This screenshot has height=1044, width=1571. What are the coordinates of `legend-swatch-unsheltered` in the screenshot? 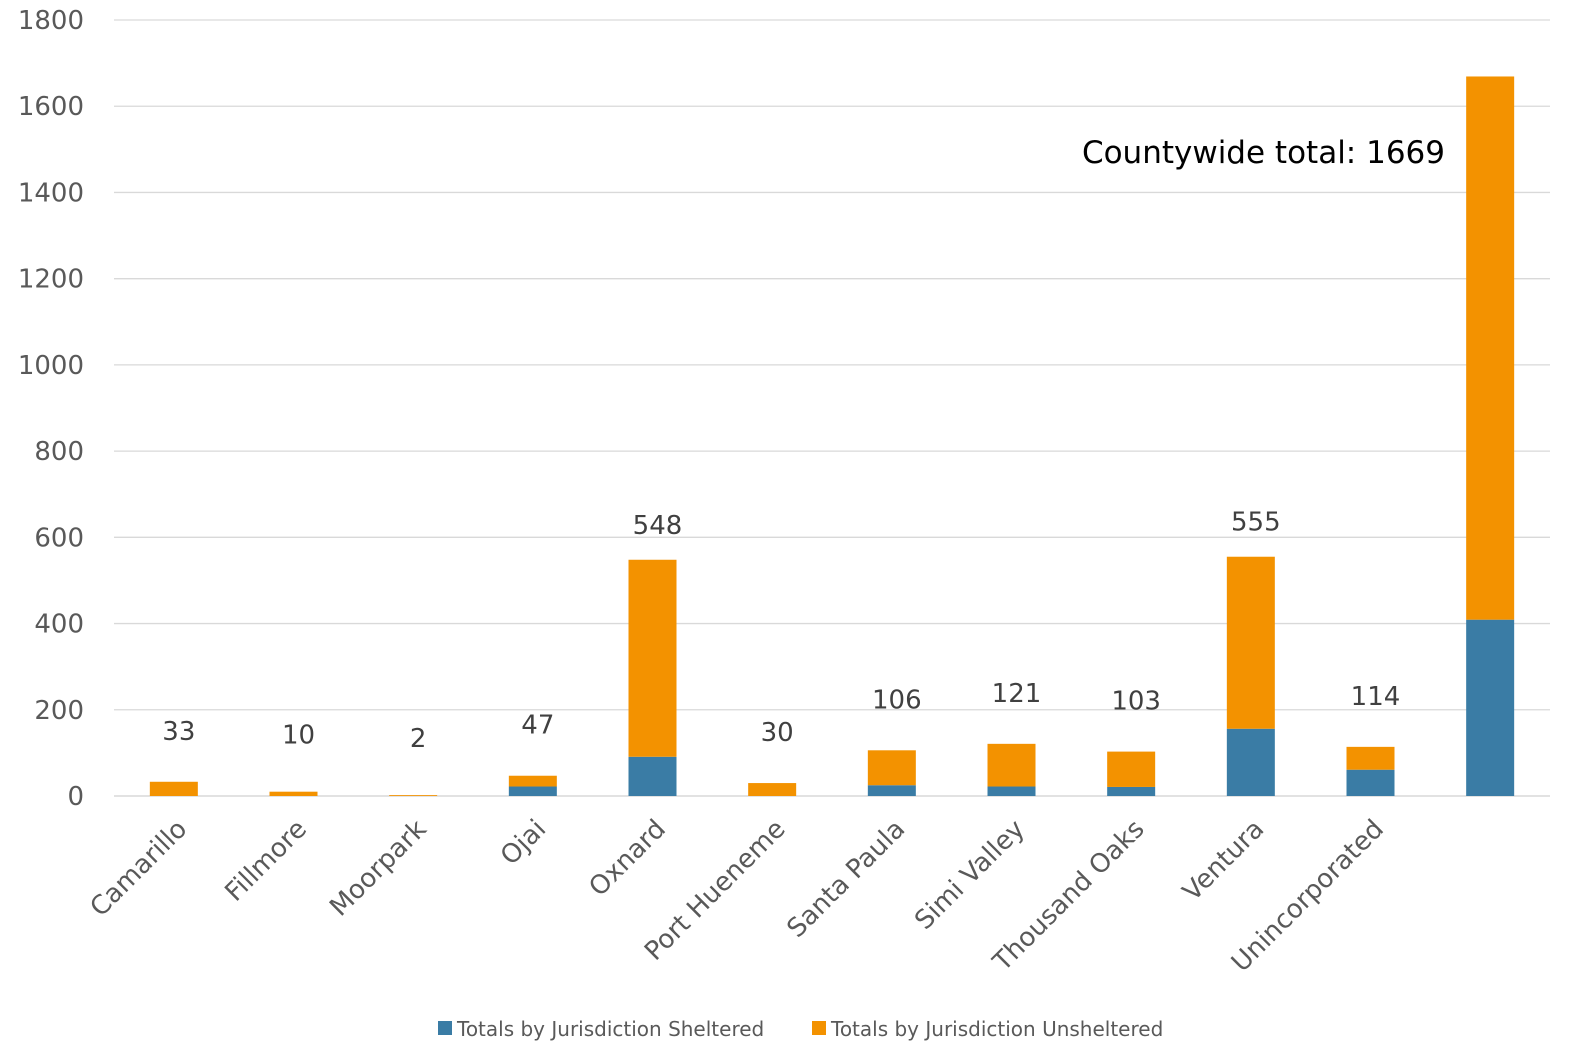 It's located at (819, 1028).